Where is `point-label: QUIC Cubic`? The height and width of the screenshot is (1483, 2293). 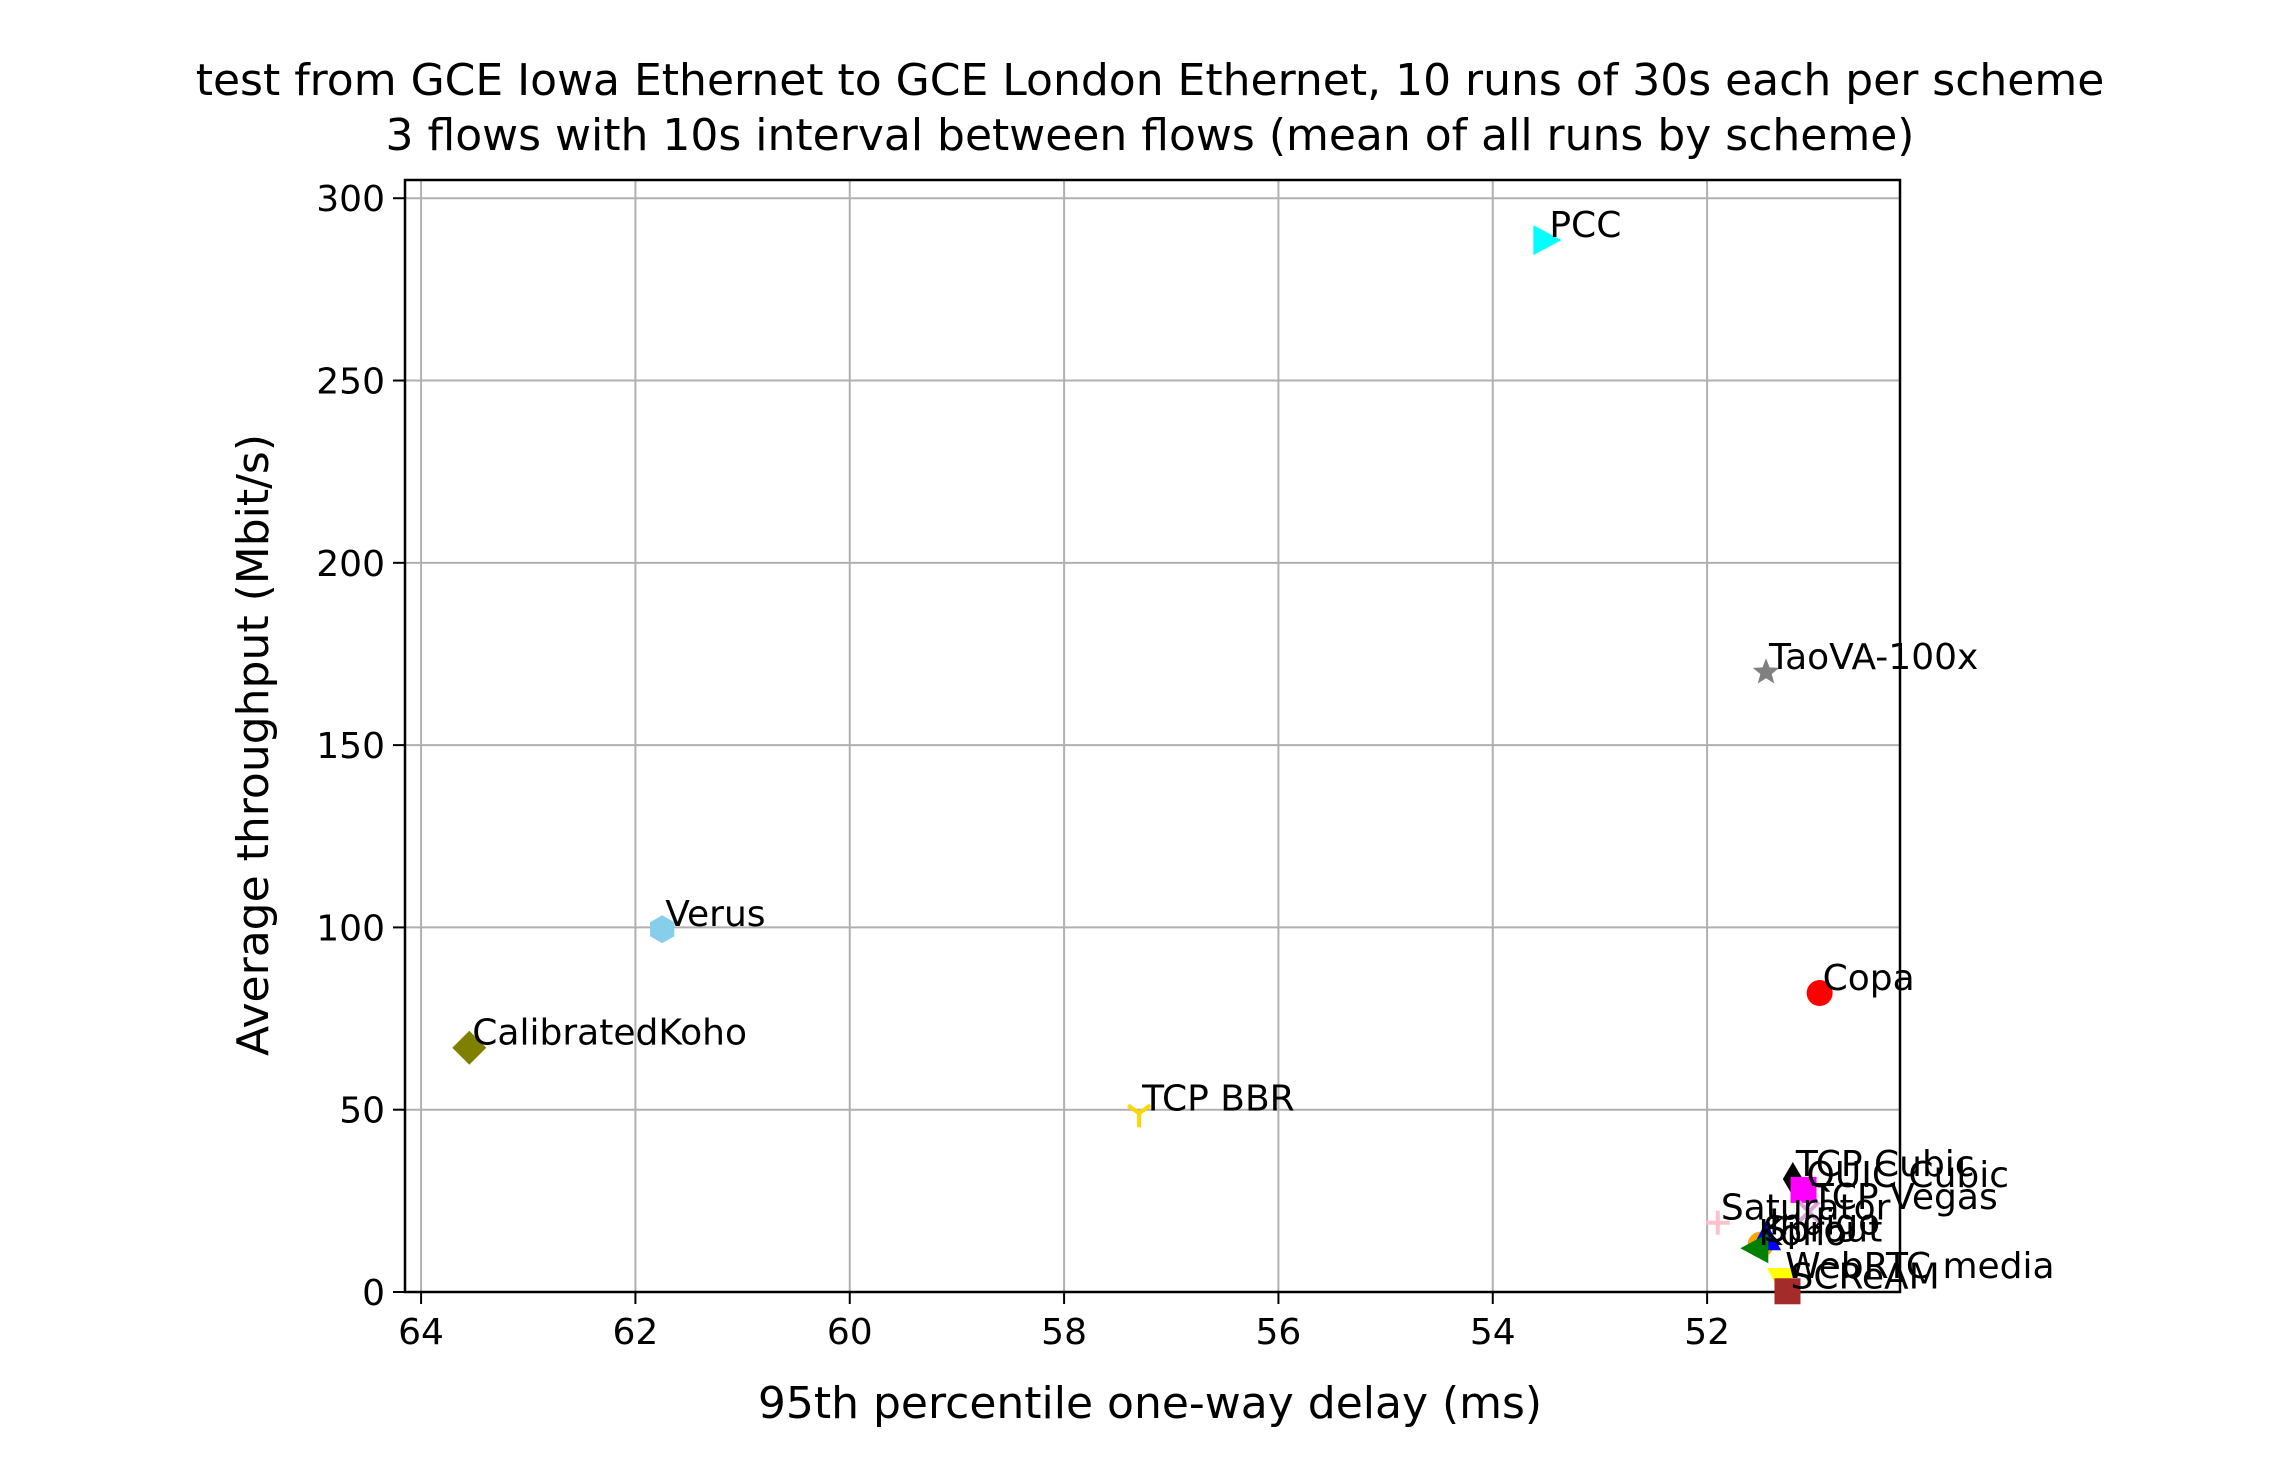
point-label: QUIC Cubic is located at coordinates (1908, 1175).